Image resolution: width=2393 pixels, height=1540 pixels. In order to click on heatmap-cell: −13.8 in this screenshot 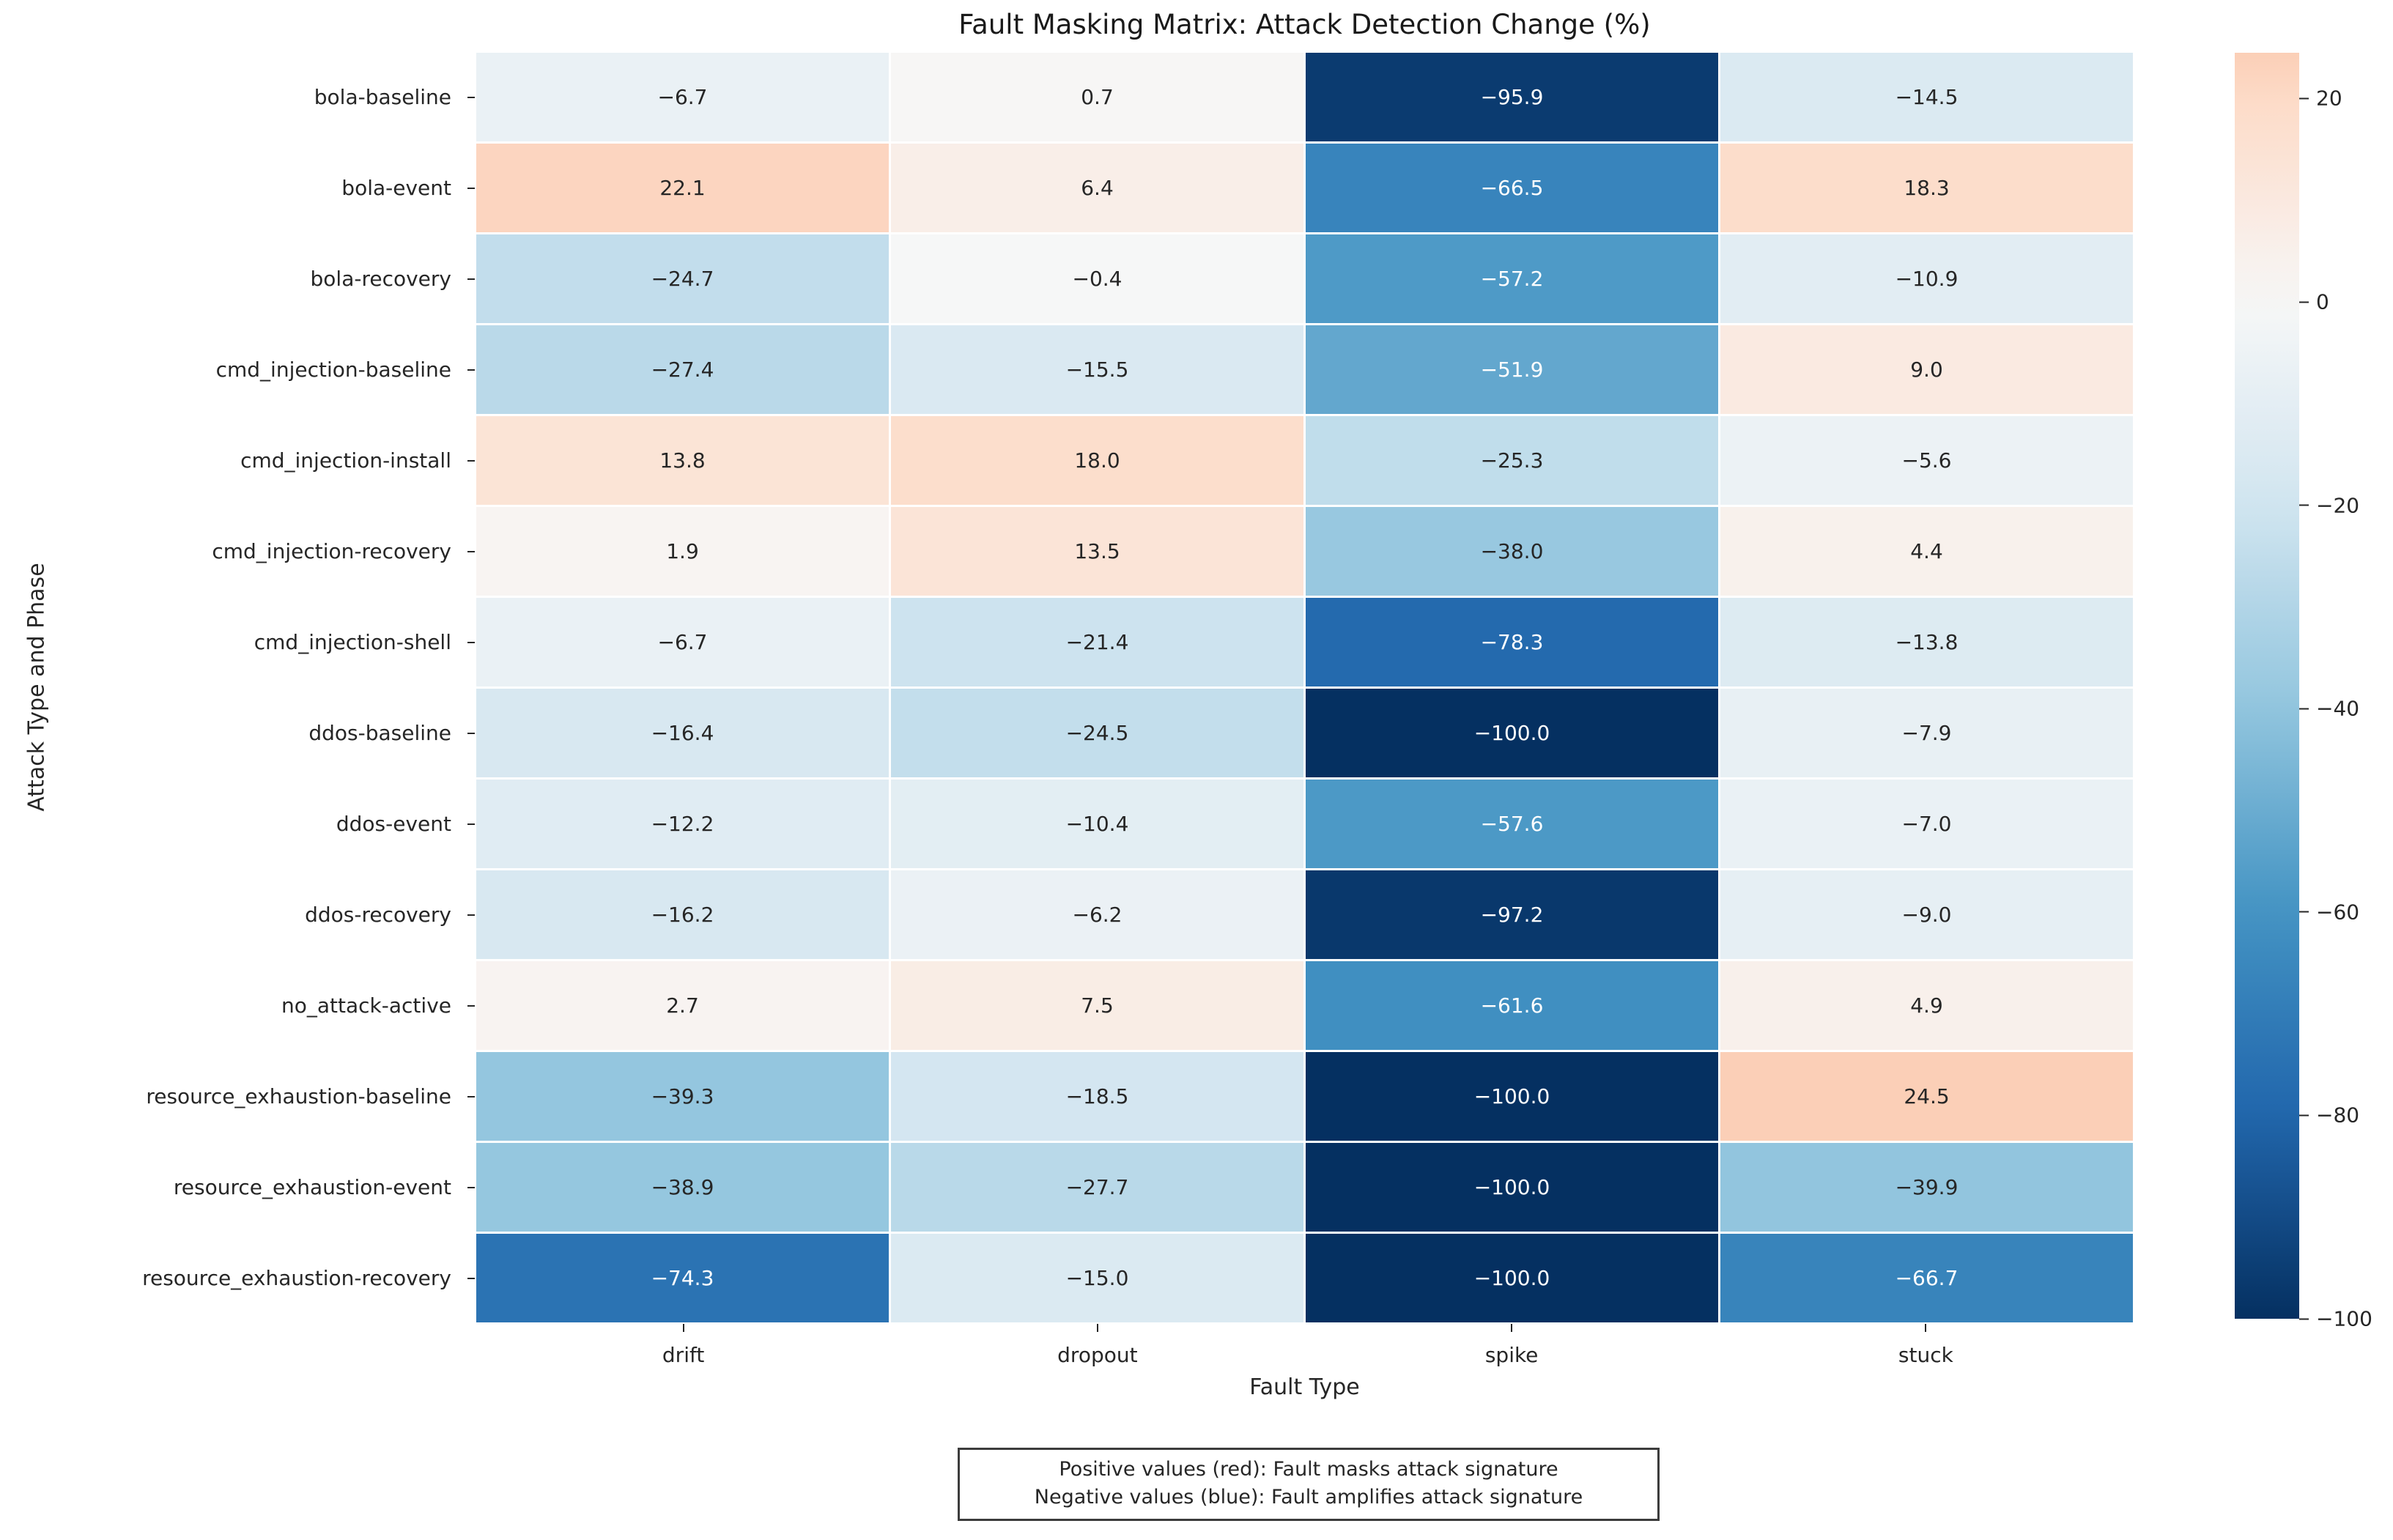, I will do `click(1926, 642)`.